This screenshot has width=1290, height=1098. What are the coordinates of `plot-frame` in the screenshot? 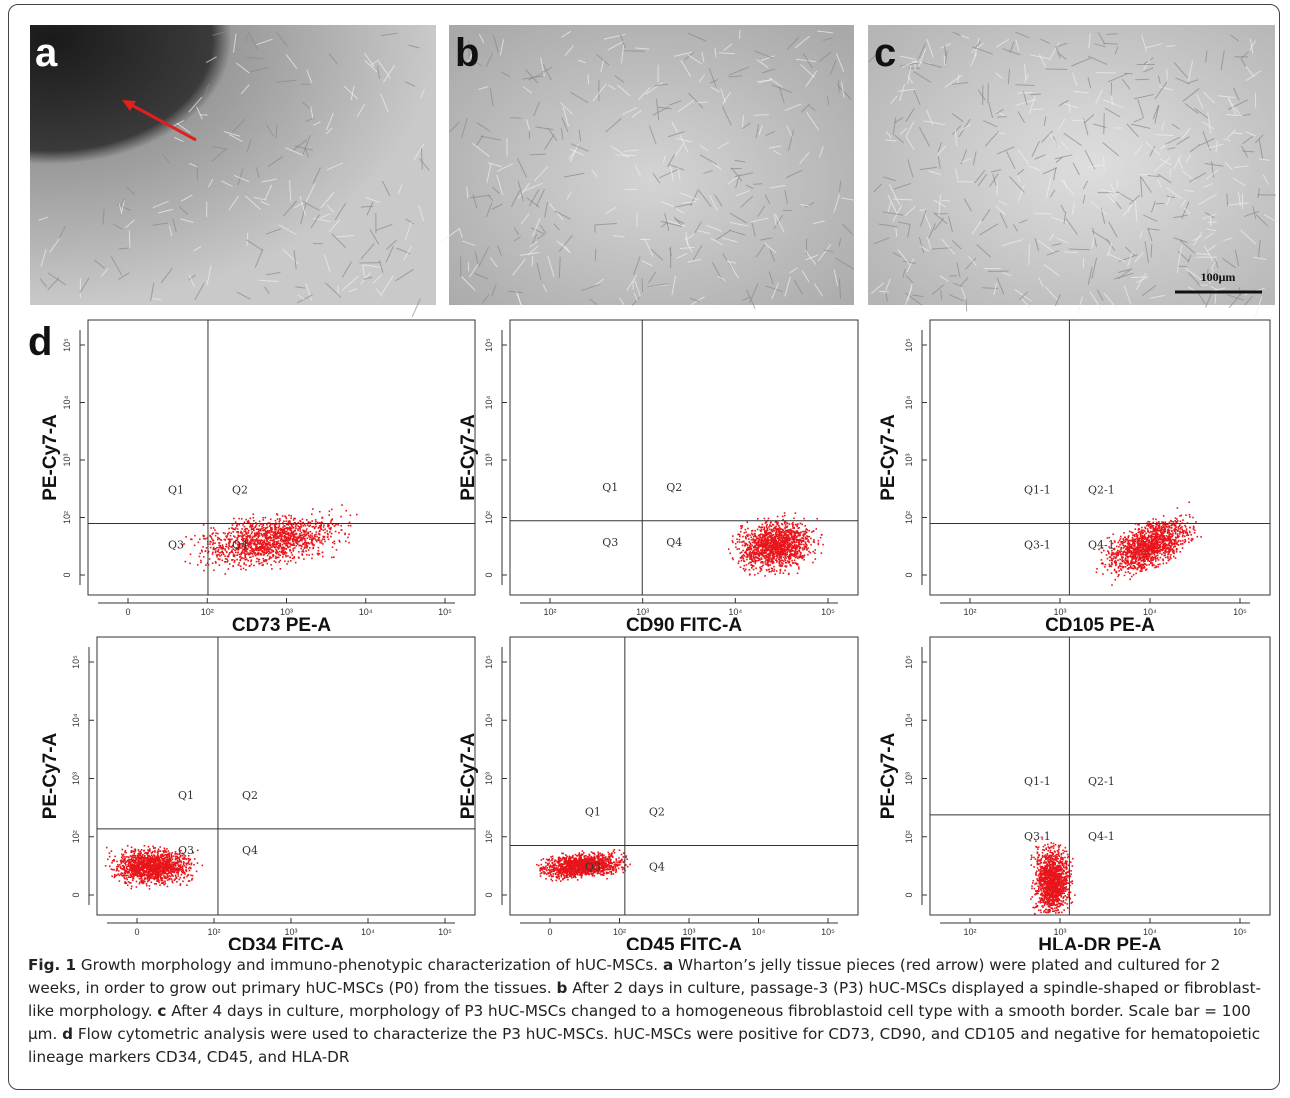 It's located at (684, 457).